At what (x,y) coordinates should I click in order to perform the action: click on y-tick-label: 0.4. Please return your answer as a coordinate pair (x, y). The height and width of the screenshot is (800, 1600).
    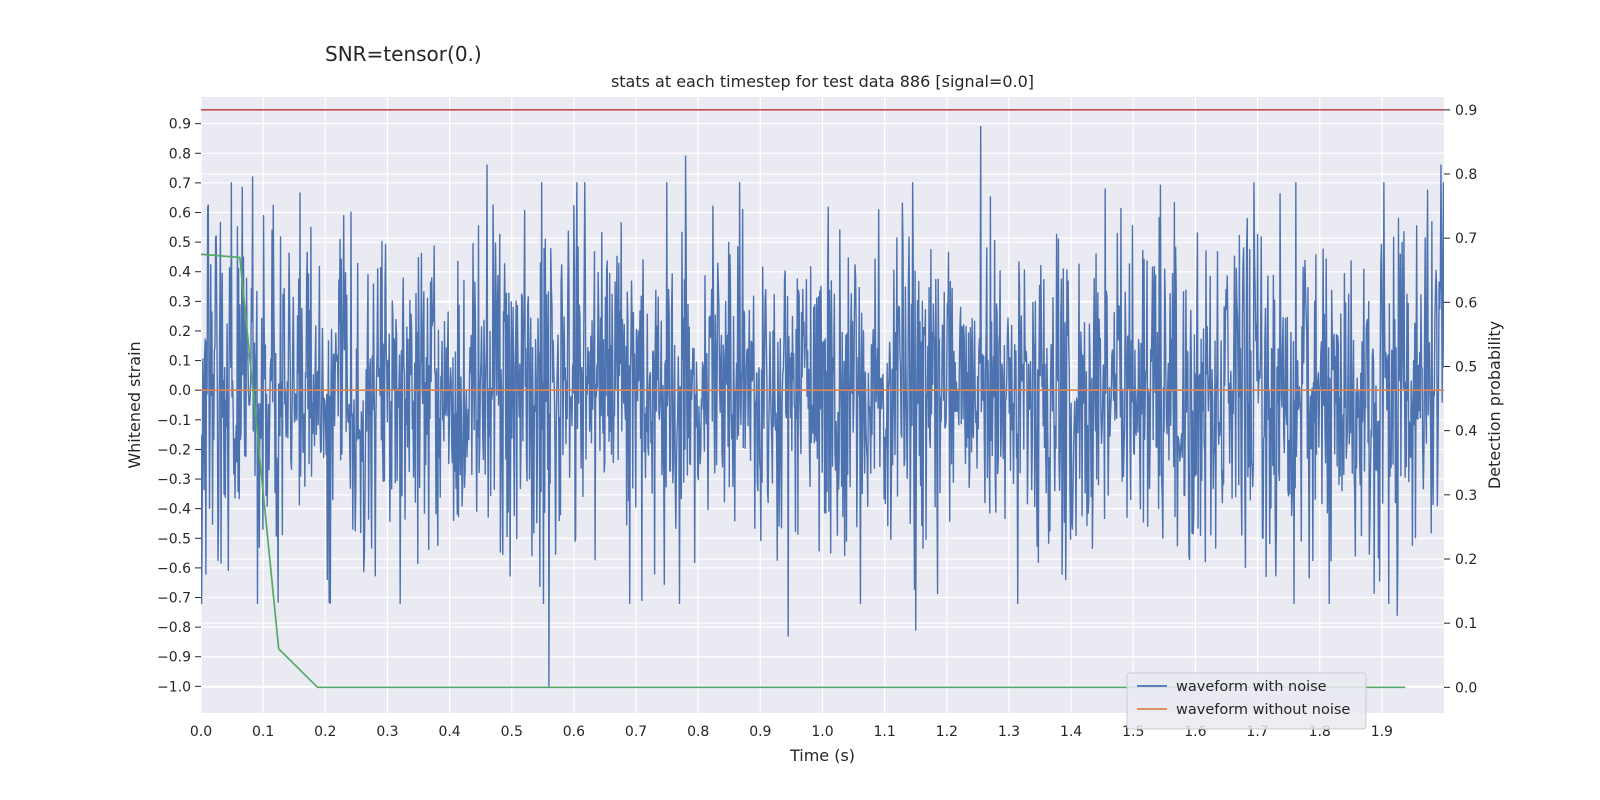
    Looking at the image, I should click on (180, 273).